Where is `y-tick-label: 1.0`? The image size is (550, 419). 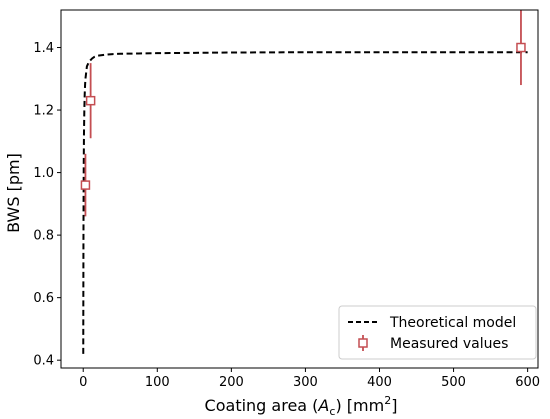
y-tick-label: 1.0 is located at coordinates (43, 173).